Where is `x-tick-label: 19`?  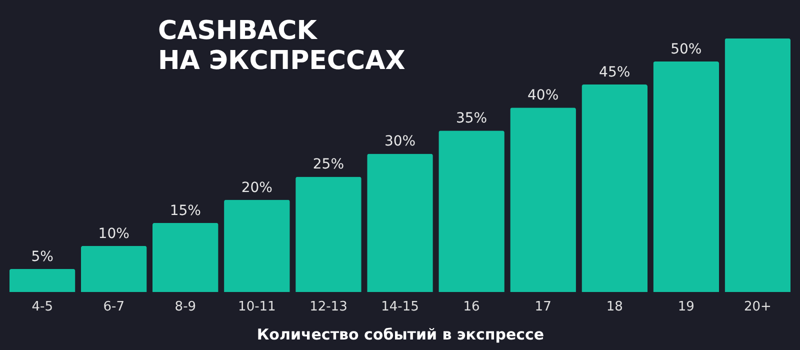
x-tick-label: 19 is located at coordinates (686, 307).